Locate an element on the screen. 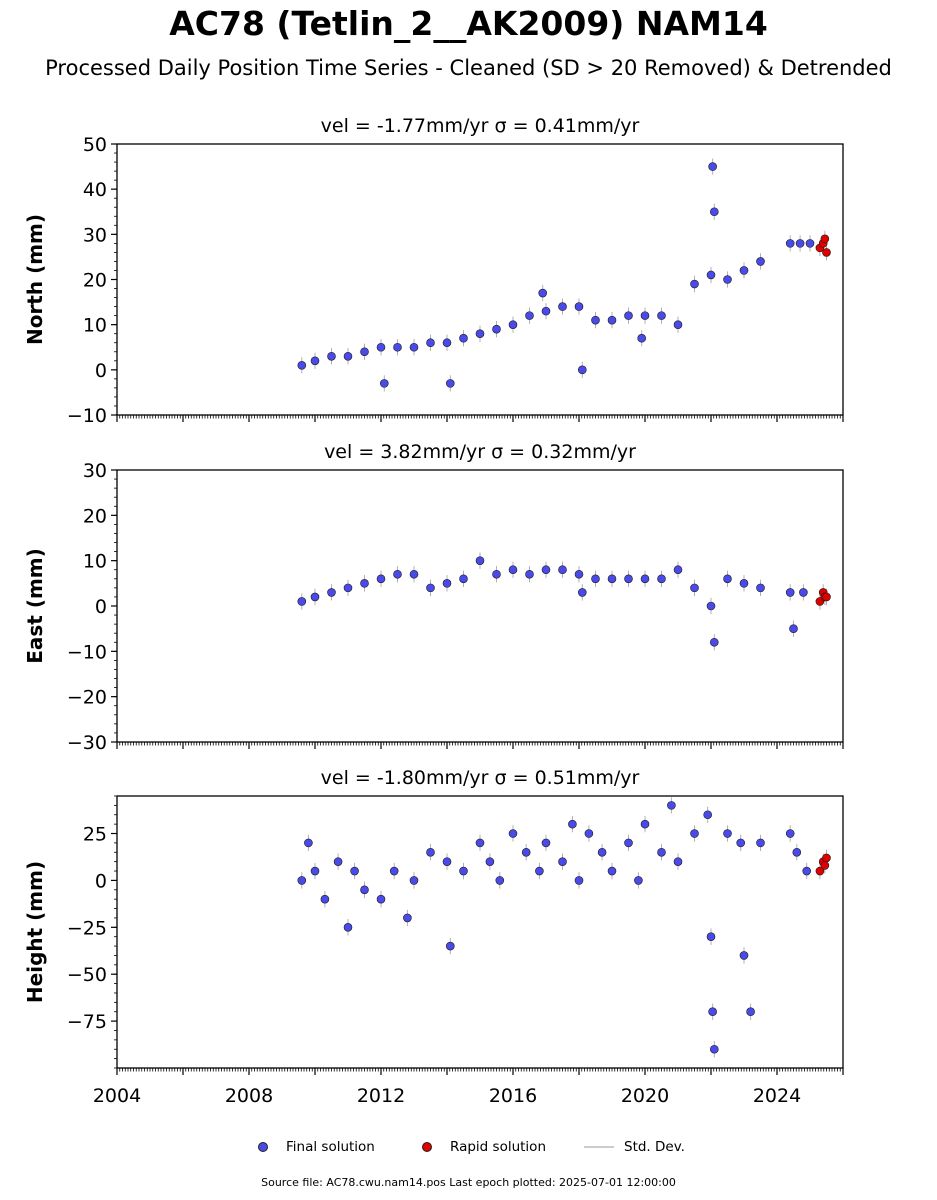 The width and height of the screenshot is (937, 1200). y-tick-label: −30 is located at coordinates (87, 743).